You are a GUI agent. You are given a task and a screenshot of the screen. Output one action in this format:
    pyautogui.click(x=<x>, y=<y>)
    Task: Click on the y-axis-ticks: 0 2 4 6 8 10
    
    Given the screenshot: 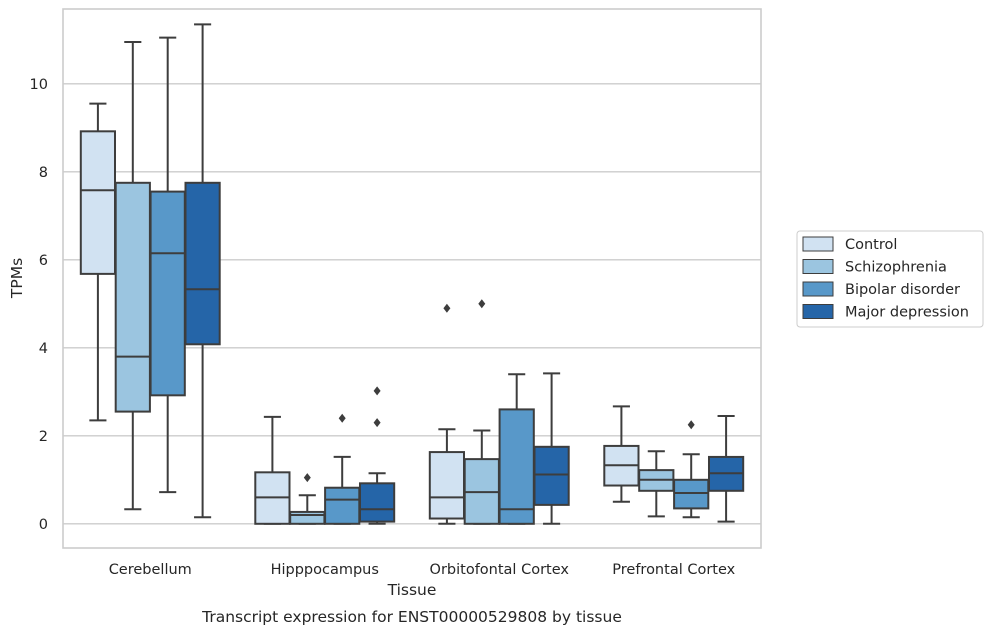 What is the action you would take?
    pyautogui.click(x=39, y=305)
    